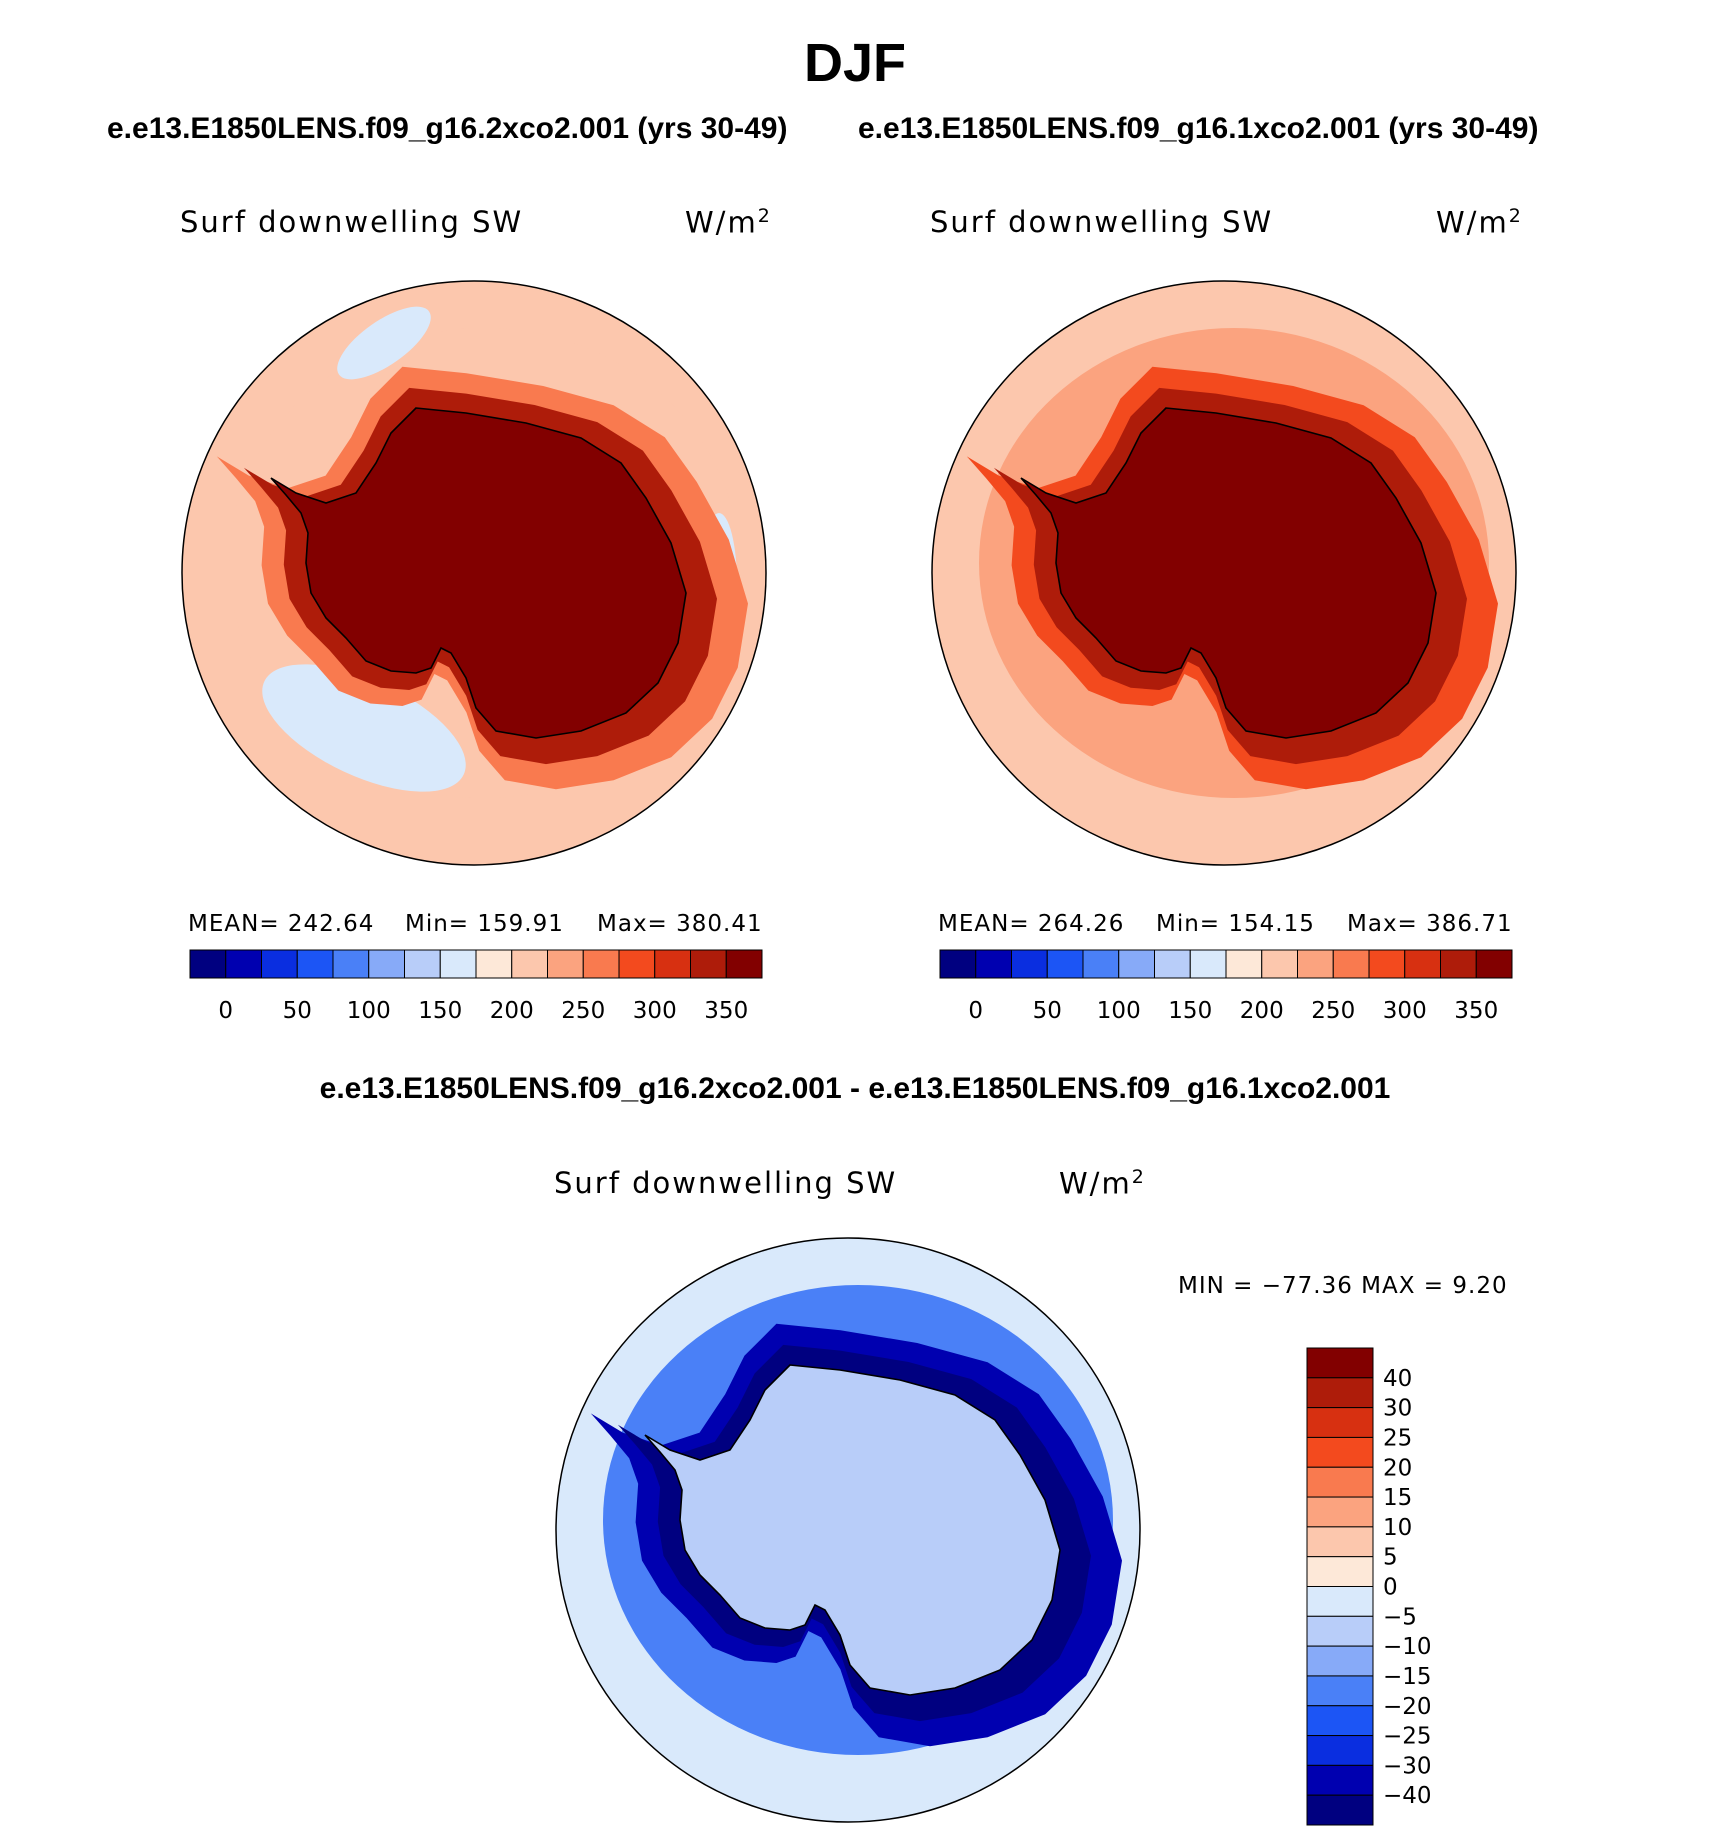 The width and height of the screenshot is (1710, 1840). I want to click on map2-border, so click(1224, 573).